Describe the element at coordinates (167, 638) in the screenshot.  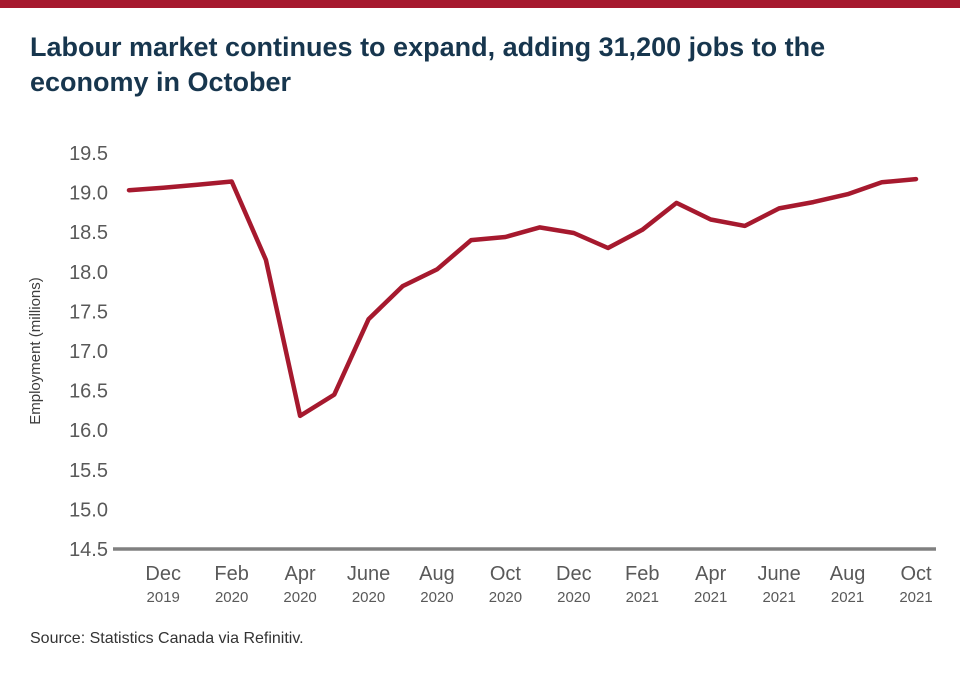
I see `source-note: Source: Statistics Canada via Refinitiv.` at that location.